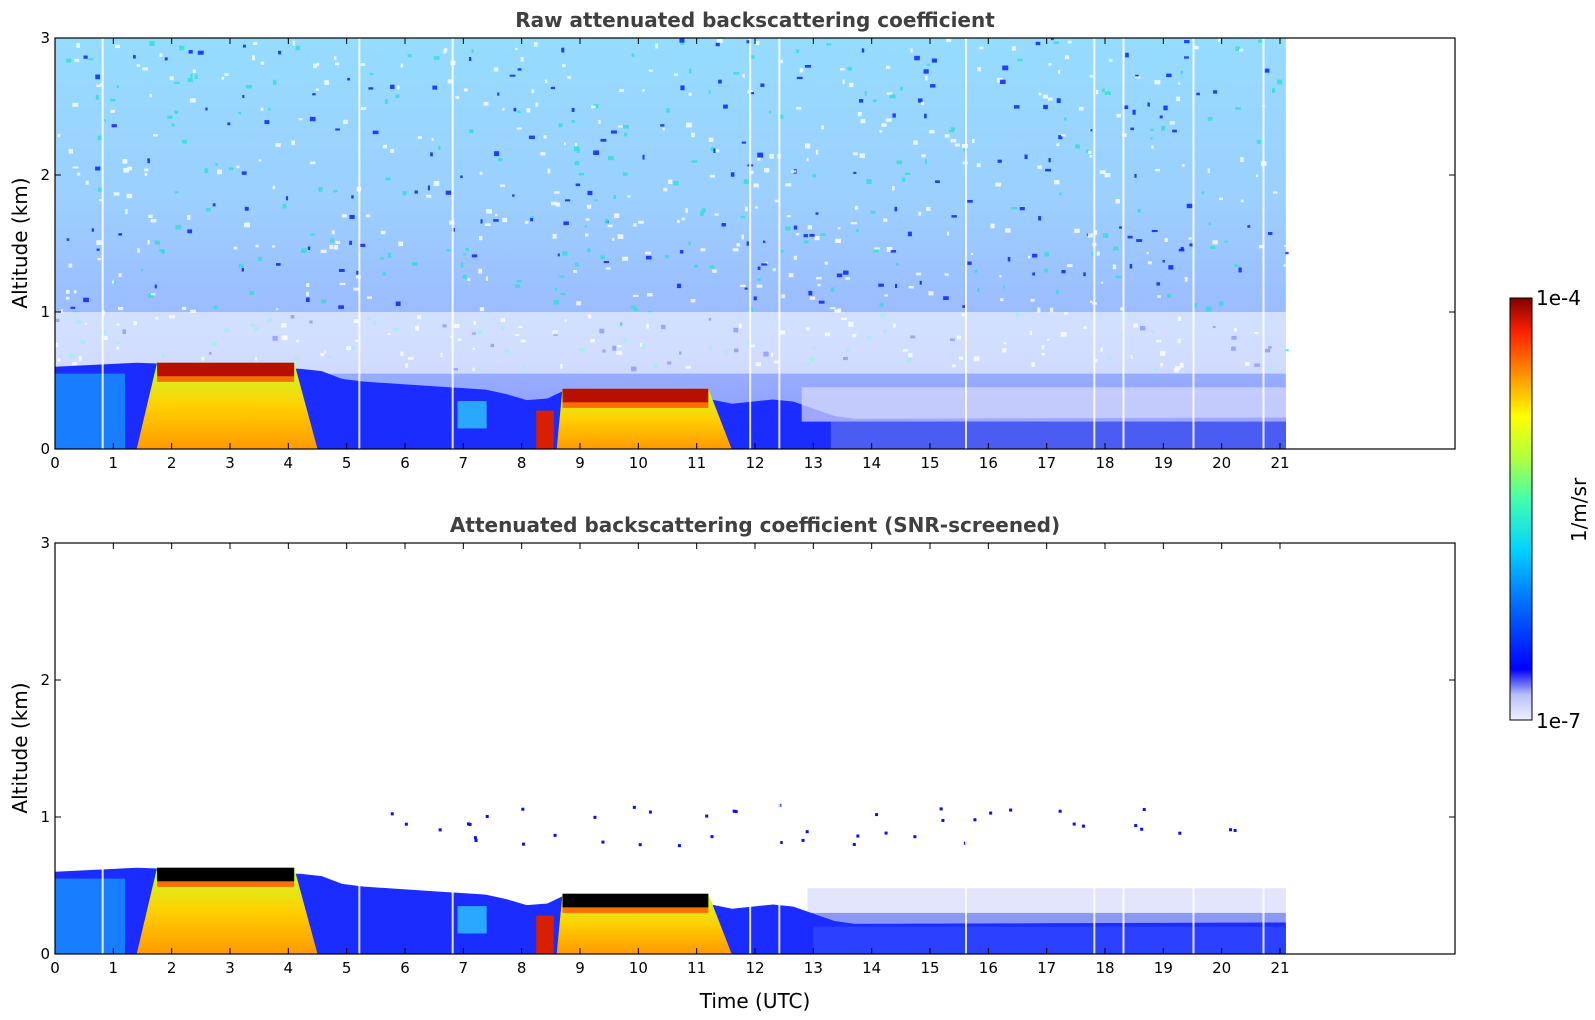  What do you see at coordinates (871, 968) in the screenshot?
I see `x-tick-label: 14` at bounding box center [871, 968].